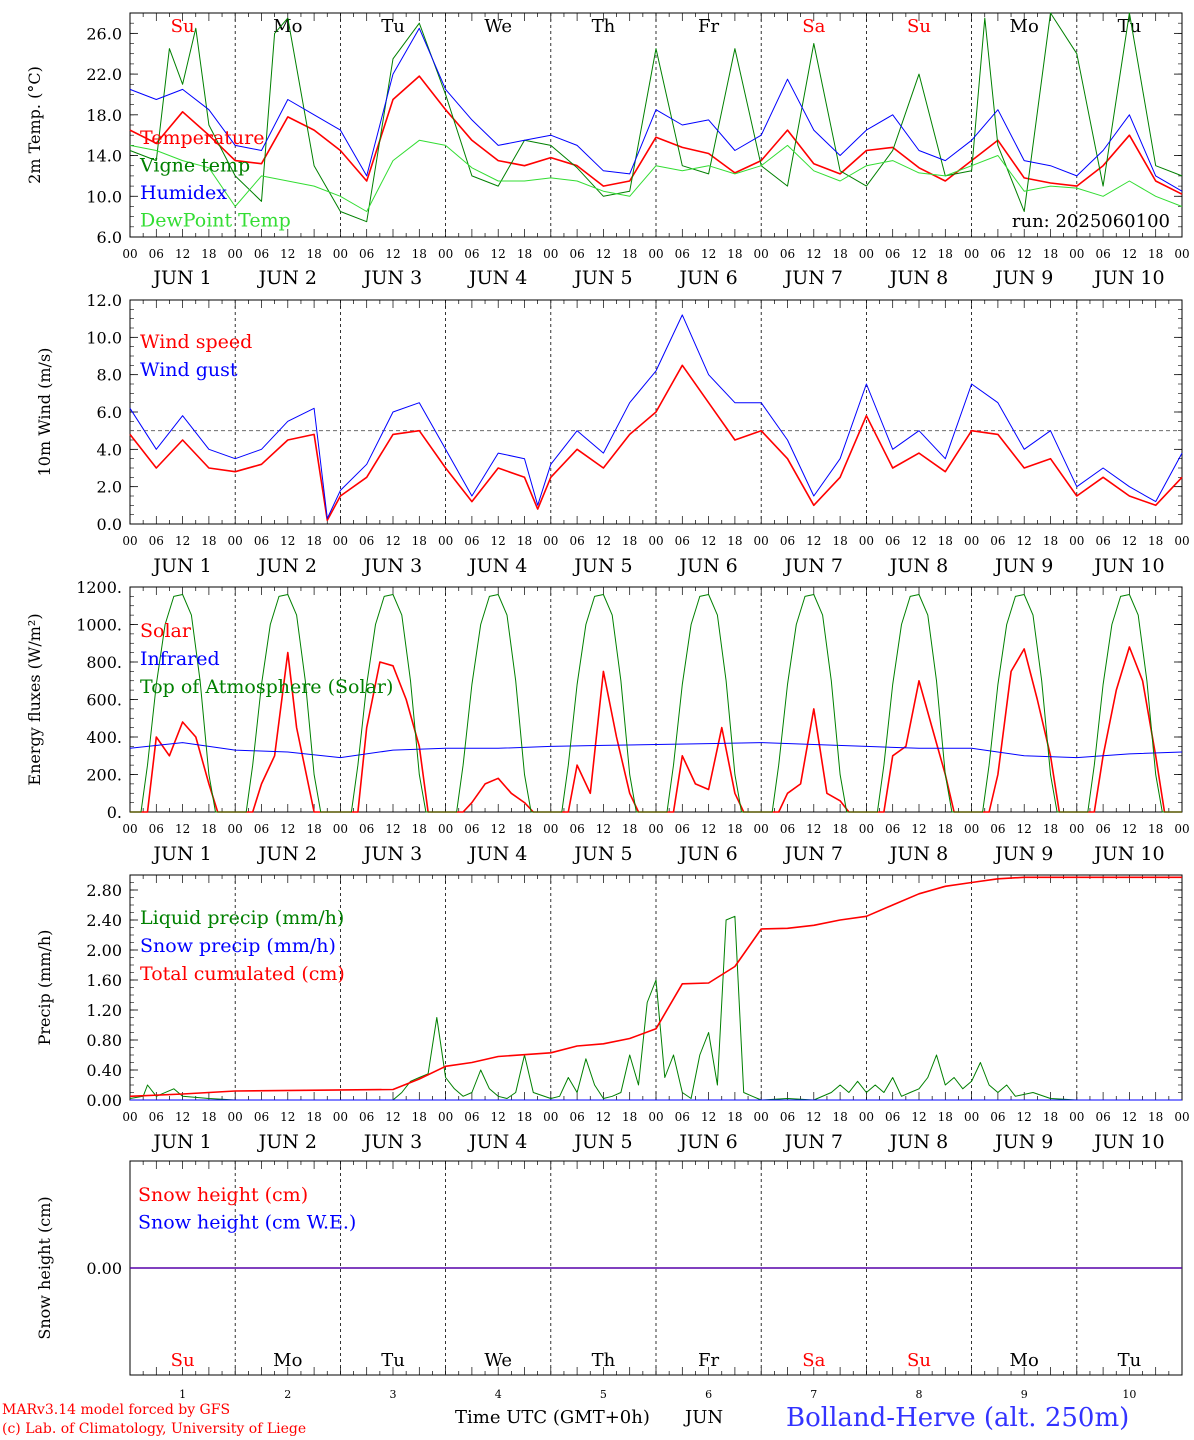 This screenshot has height=1440, width=1194. I want to click on legend-entry: Wind gust, so click(189, 370).